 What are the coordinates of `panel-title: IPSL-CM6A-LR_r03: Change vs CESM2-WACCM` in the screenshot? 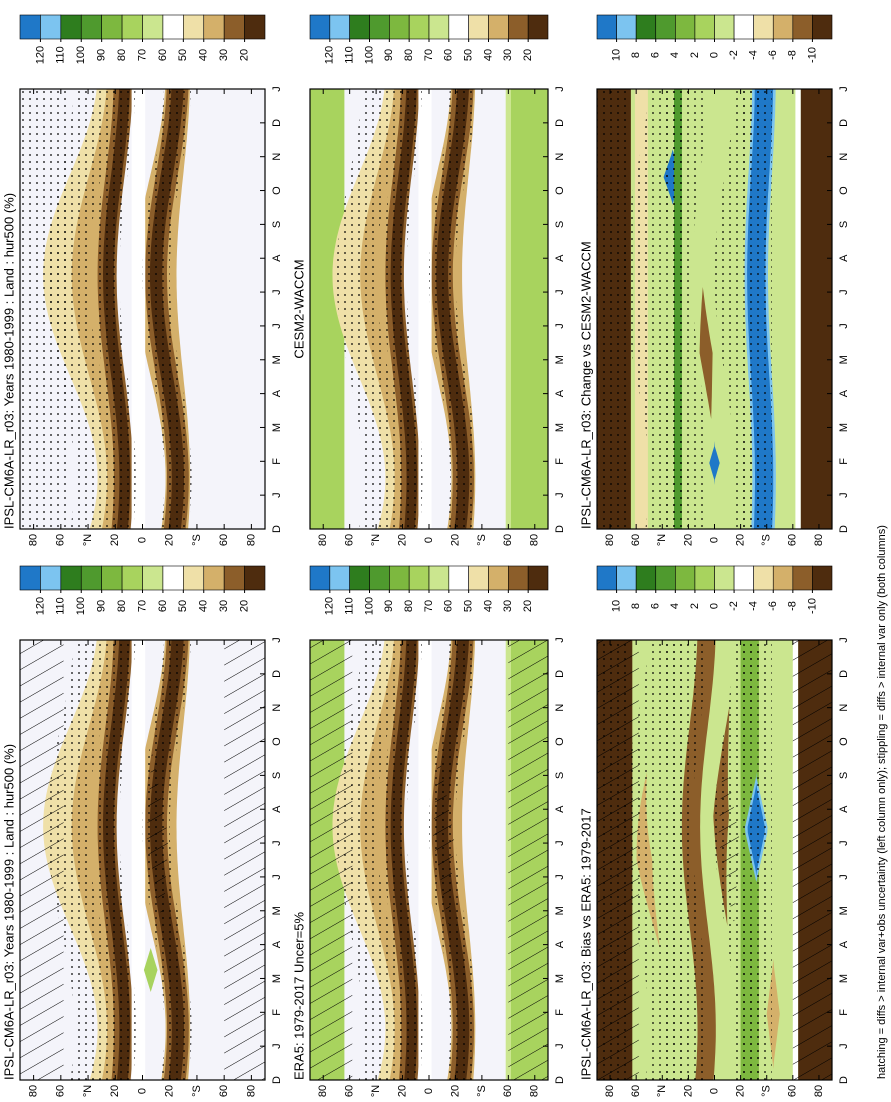 It's located at (585, 385).